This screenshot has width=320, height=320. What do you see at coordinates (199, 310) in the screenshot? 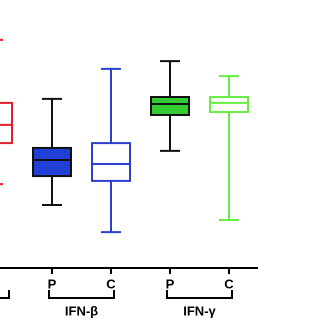
I see `group-label: IFN-γ` at bounding box center [199, 310].